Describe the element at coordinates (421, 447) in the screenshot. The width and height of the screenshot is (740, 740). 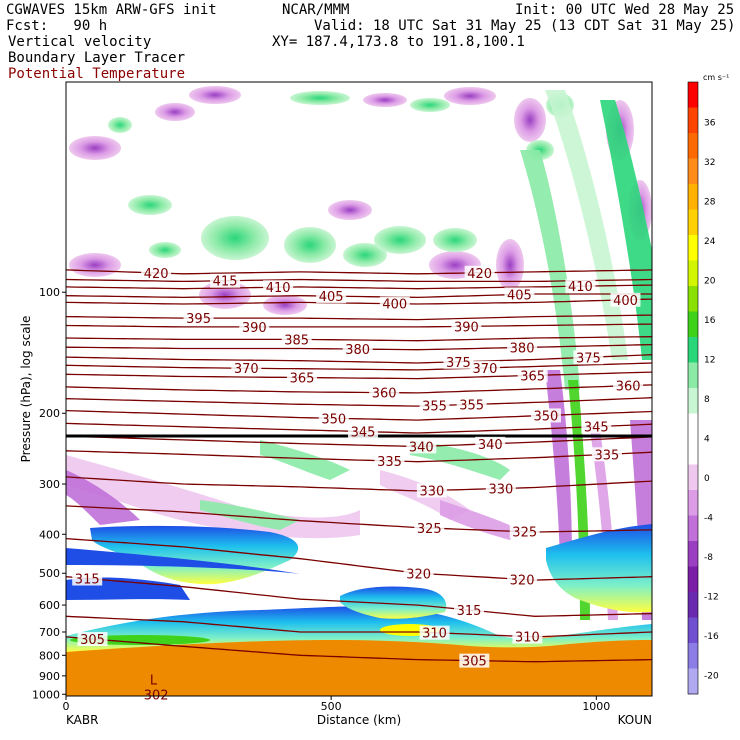
I see `theta-label-340-0: 340` at that location.